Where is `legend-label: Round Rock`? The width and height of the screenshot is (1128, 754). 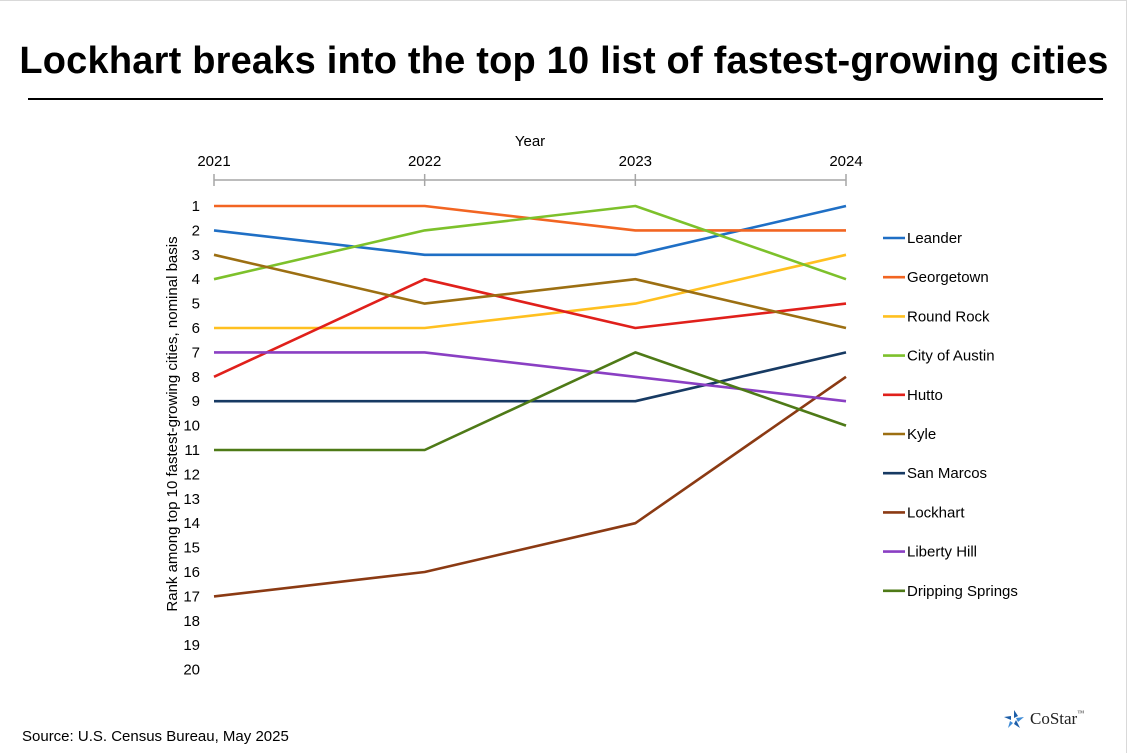
legend-label: Round Rock is located at coordinates (948, 316).